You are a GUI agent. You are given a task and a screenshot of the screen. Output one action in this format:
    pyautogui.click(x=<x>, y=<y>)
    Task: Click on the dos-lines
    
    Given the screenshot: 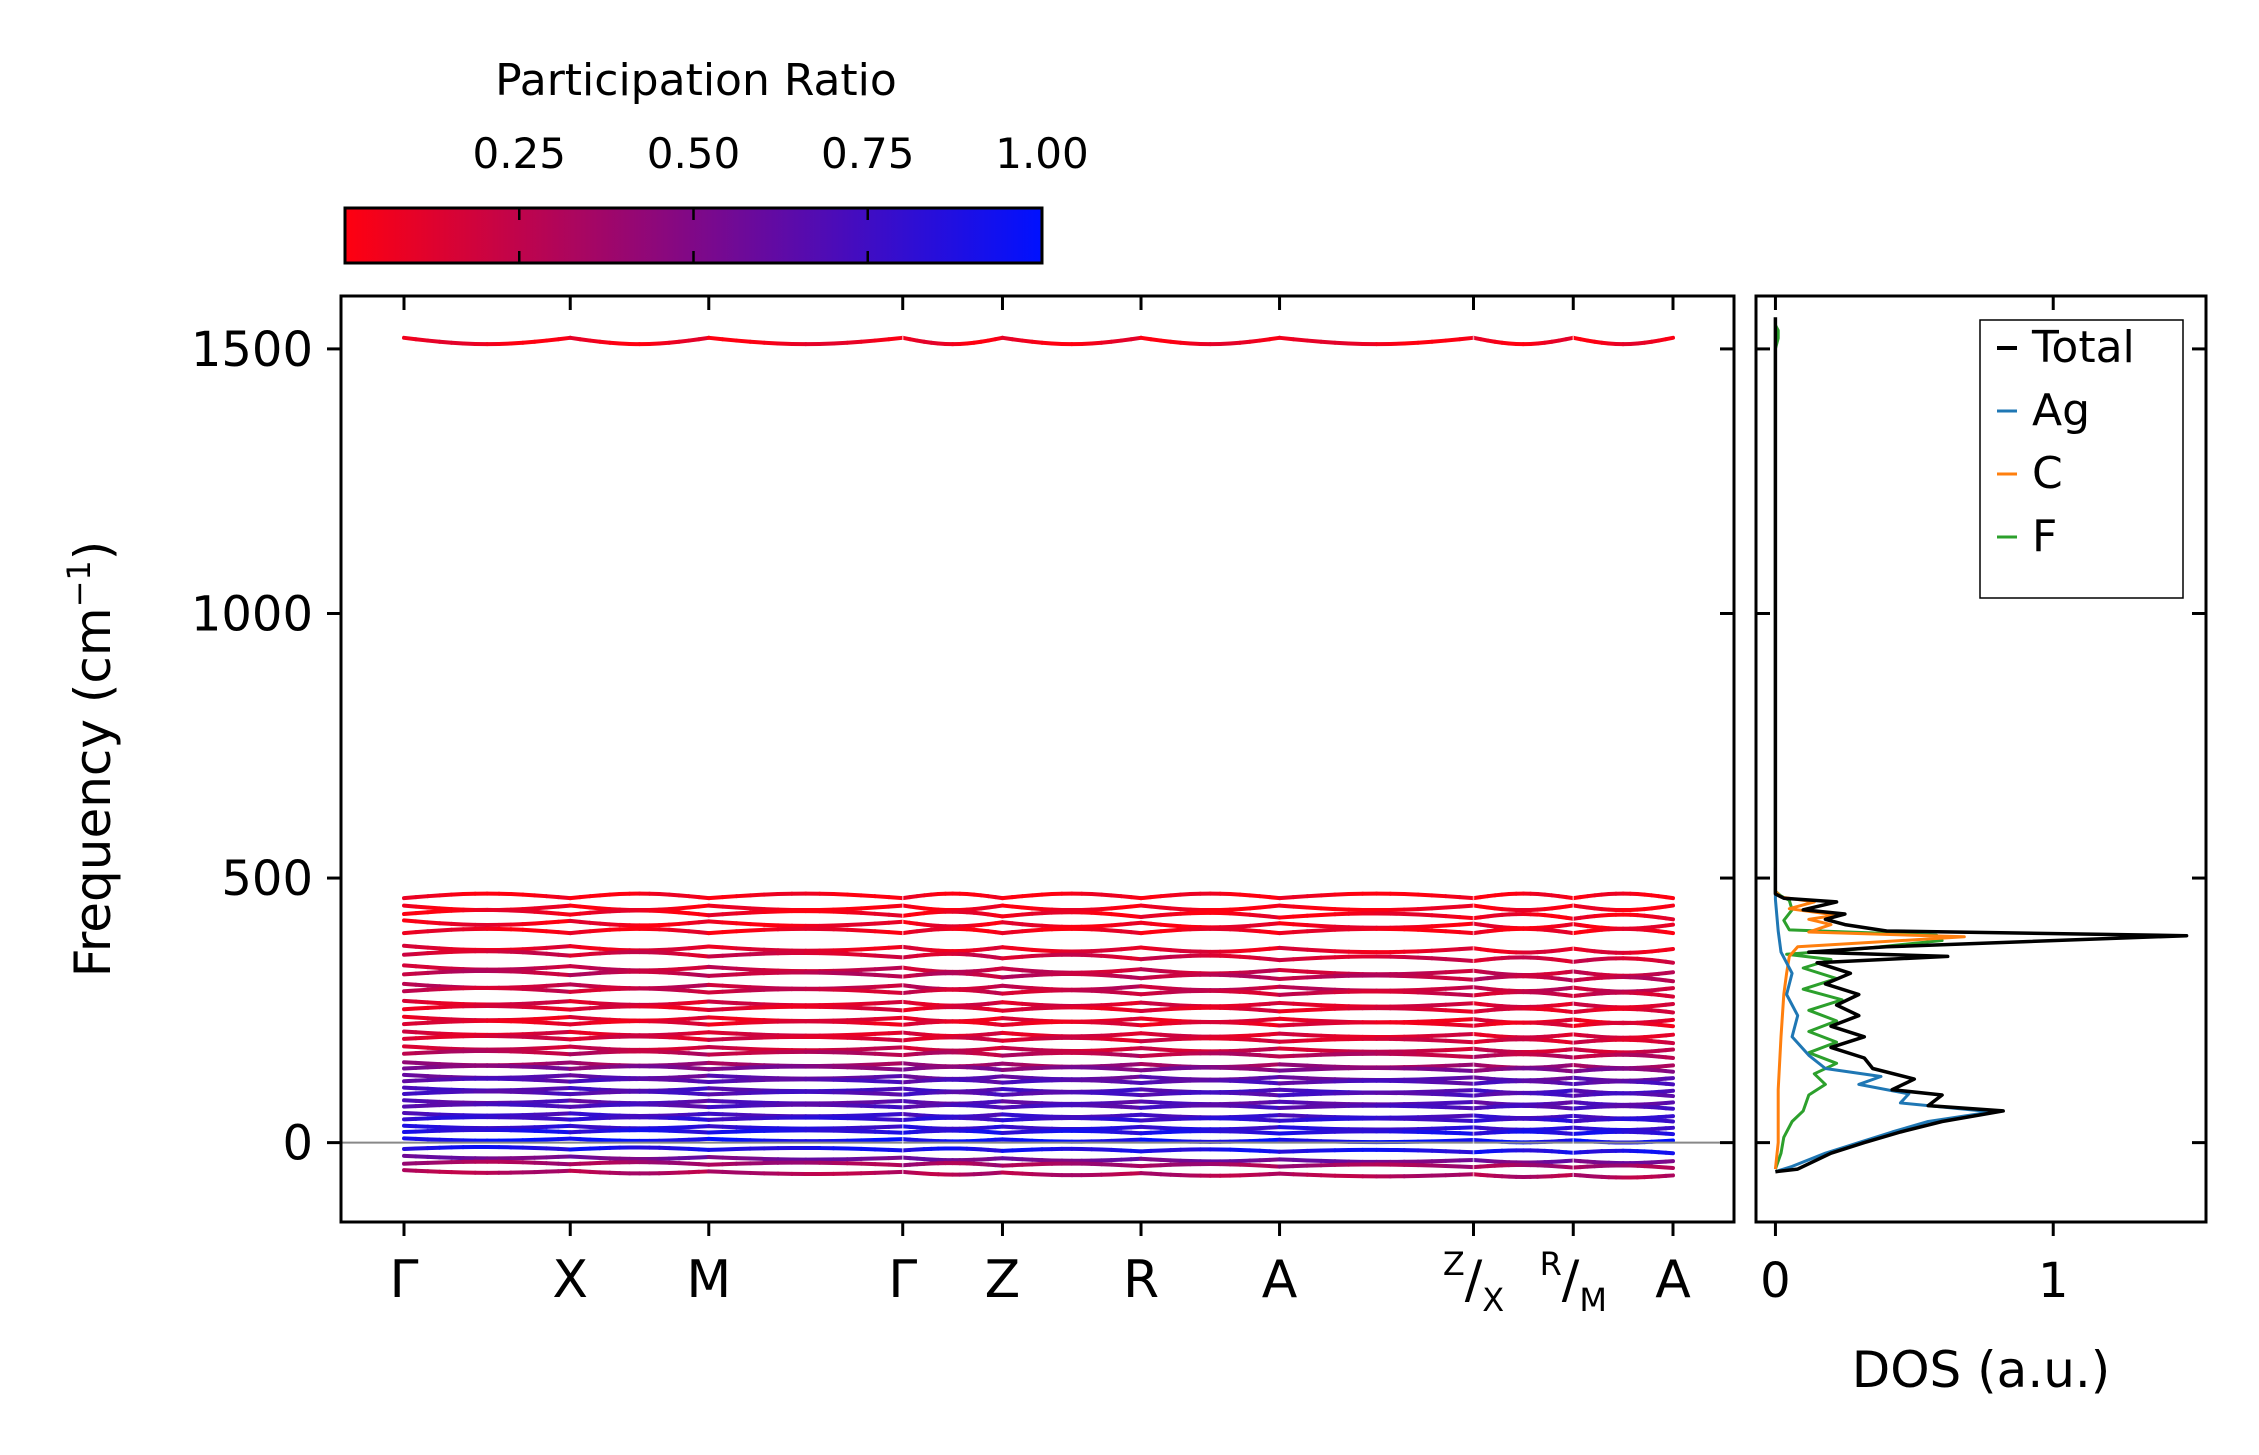 What is the action you would take?
    pyautogui.click(x=1981, y=745)
    